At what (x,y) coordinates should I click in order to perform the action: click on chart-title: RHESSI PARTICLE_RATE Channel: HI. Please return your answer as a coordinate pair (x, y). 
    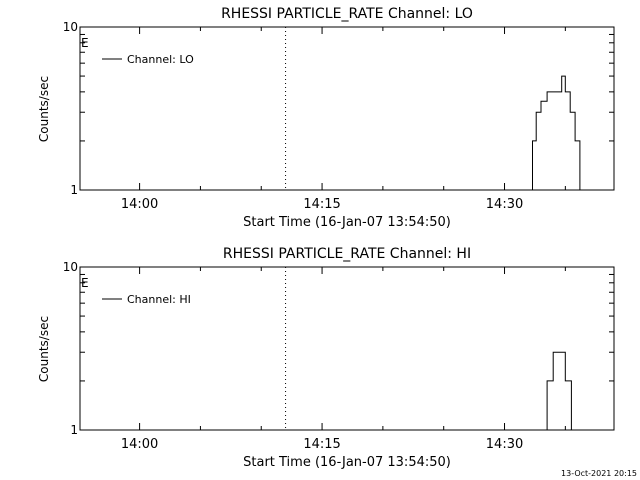
    Looking at the image, I should click on (347, 254).